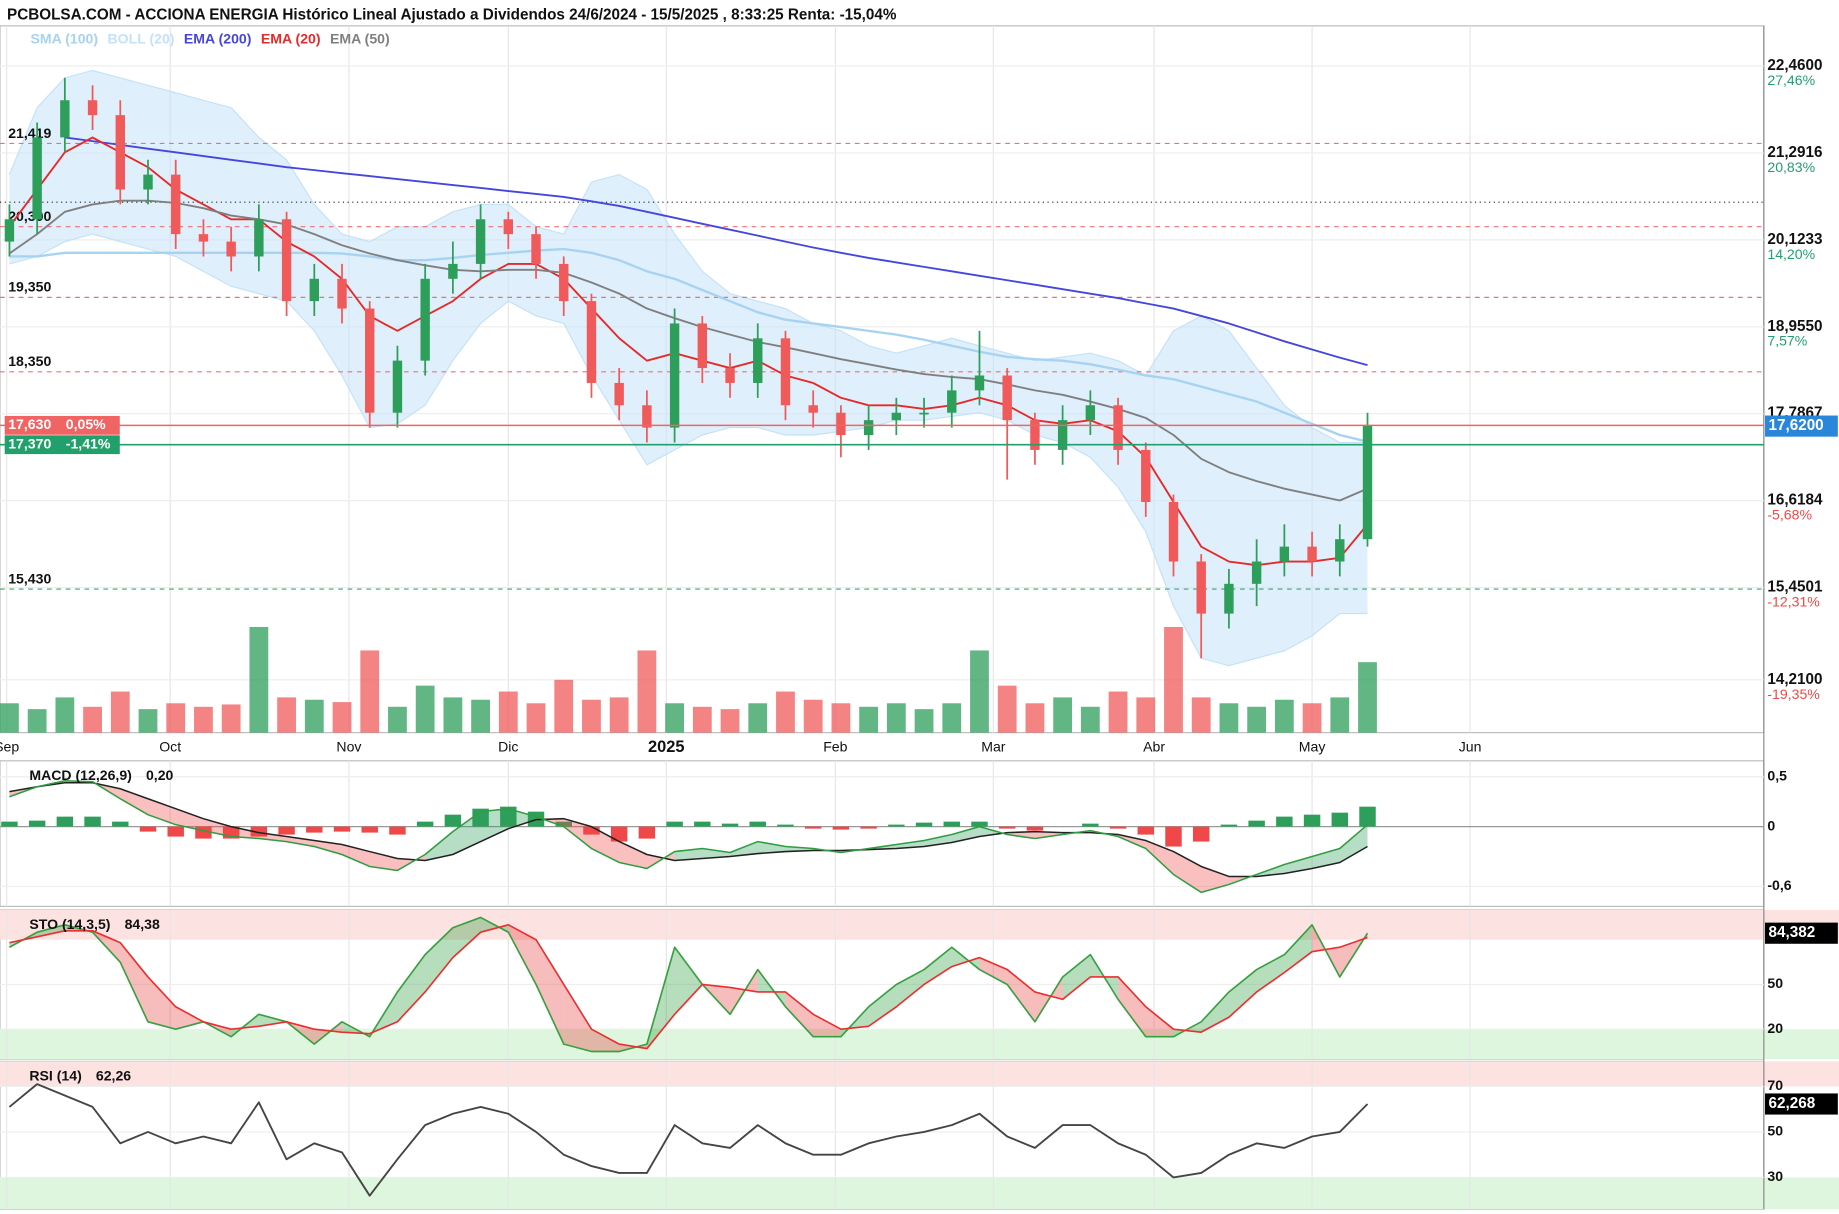 The image size is (1839, 1214). What do you see at coordinates (1470, 747) in the screenshot?
I see `x-tick-label: Jun` at bounding box center [1470, 747].